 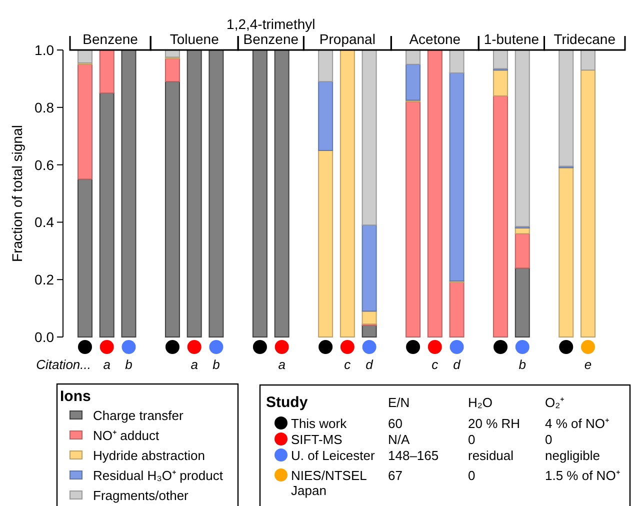 I want to click on text: Tridecane, so click(x=585, y=39).